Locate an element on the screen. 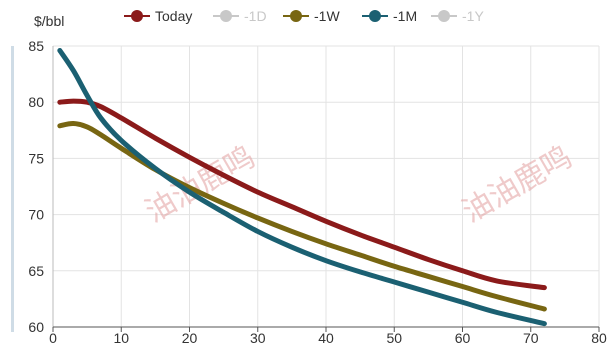 The height and width of the screenshot is (349, 609). y-tick-label: 60 is located at coordinates (36, 327).